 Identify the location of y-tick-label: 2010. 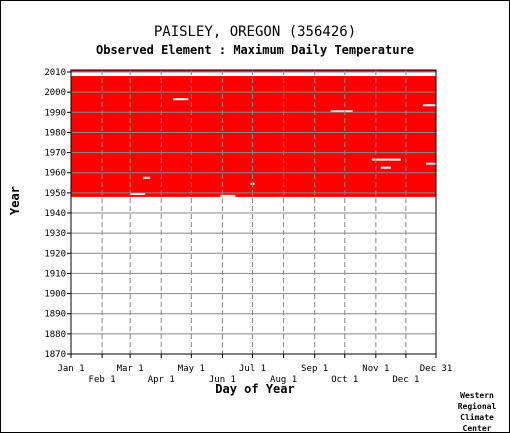
(55, 73).